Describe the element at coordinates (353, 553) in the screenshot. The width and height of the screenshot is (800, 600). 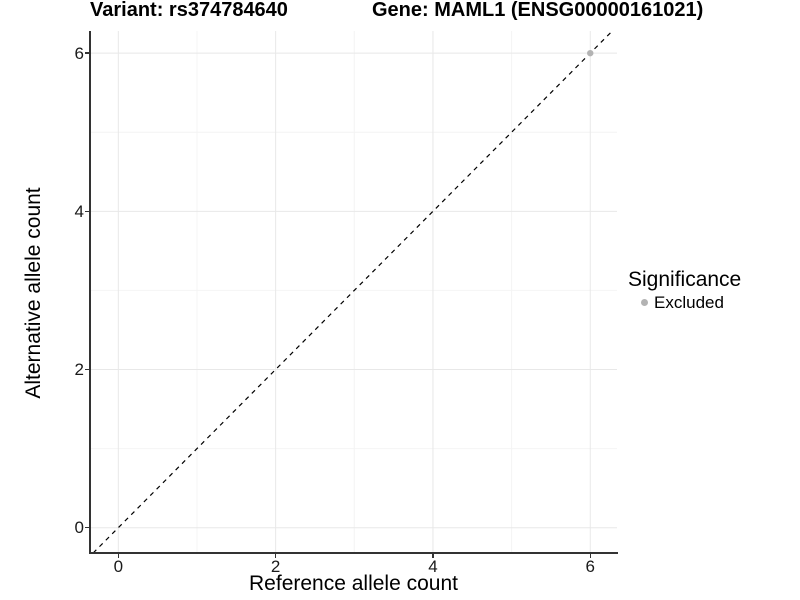
I see `x-axis-line` at that location.